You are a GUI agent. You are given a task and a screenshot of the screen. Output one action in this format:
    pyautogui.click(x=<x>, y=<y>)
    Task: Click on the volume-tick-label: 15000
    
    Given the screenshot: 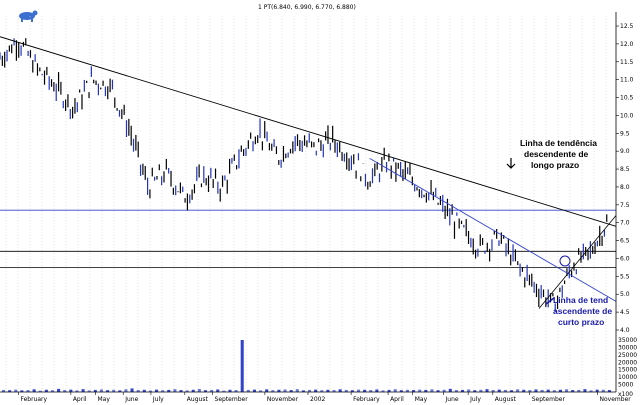 What is the action you would take?
    pyautogui.click(x=627, y=370)
    